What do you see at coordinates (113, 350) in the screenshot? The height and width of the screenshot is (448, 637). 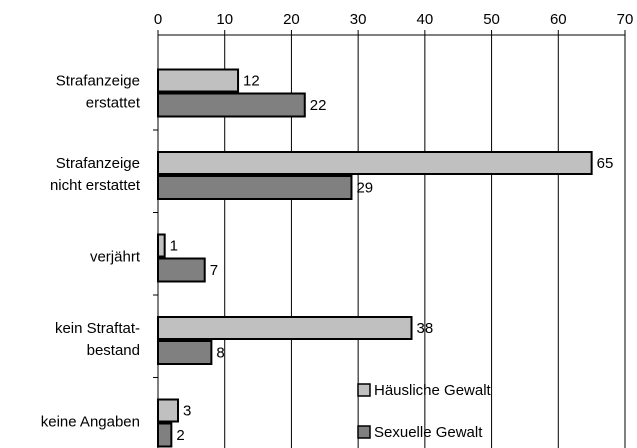 I see `y-tick-line: bestand` at bounding box center [113, 350].